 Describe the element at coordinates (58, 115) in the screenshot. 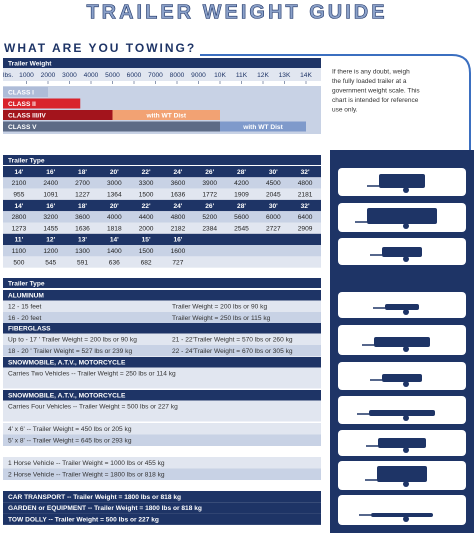

I see `class-bar` at that location.